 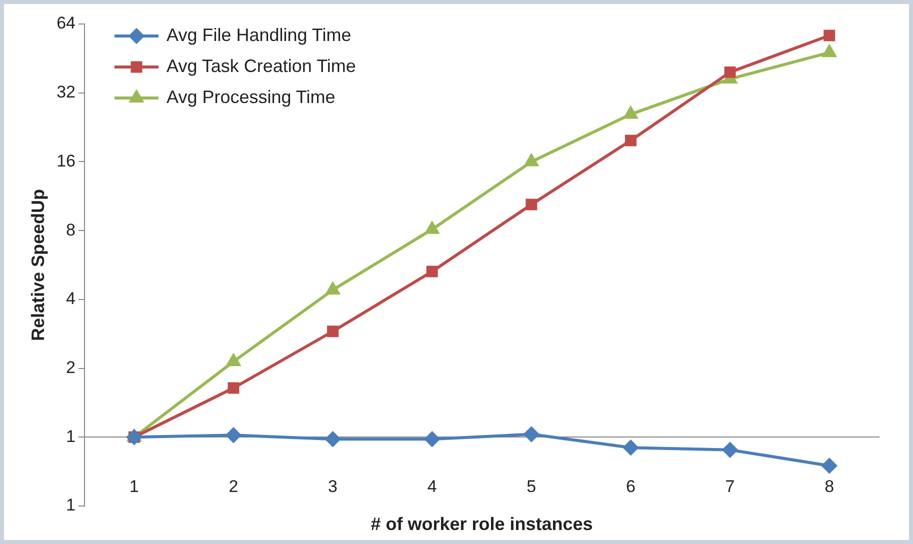 What do you see at coordinates (71, 230) in the screenshot?
I see `y-tick-label: 8` at bounding box center [71, 230].